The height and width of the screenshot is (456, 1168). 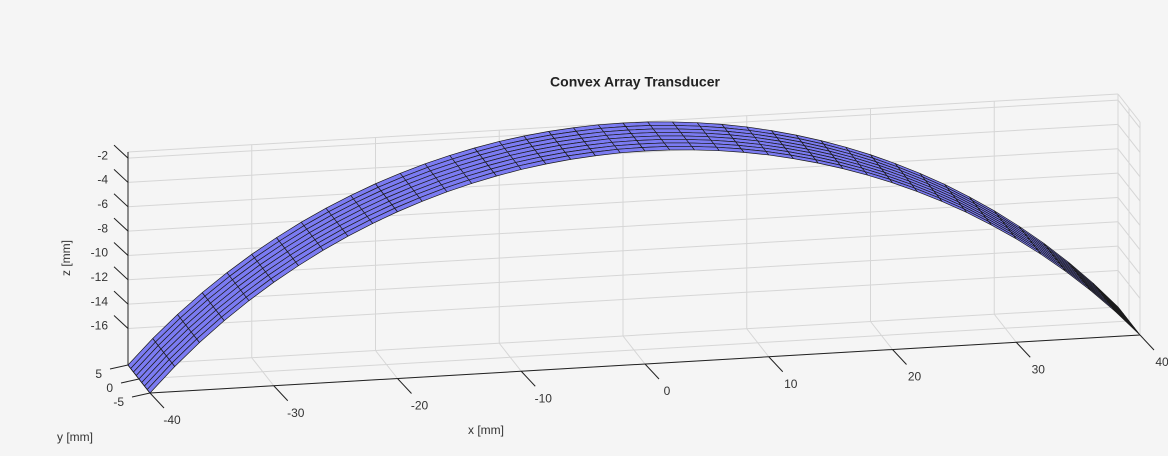 I want to click on x-tick-label: -10, so click(x=544, y=398).